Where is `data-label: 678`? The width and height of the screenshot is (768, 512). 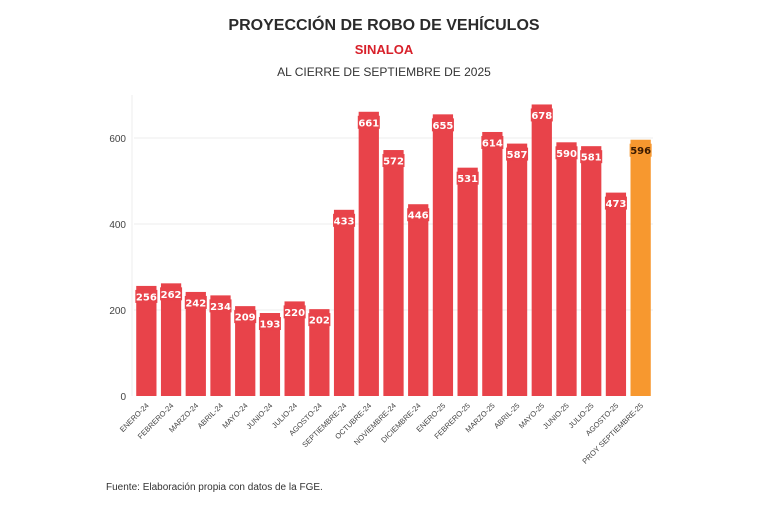
data-label: 678 is located at coordinates (541, 116).